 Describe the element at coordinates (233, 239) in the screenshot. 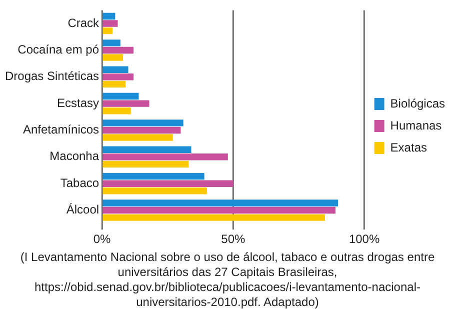

I see `x-tick-label: 50%` at that location.